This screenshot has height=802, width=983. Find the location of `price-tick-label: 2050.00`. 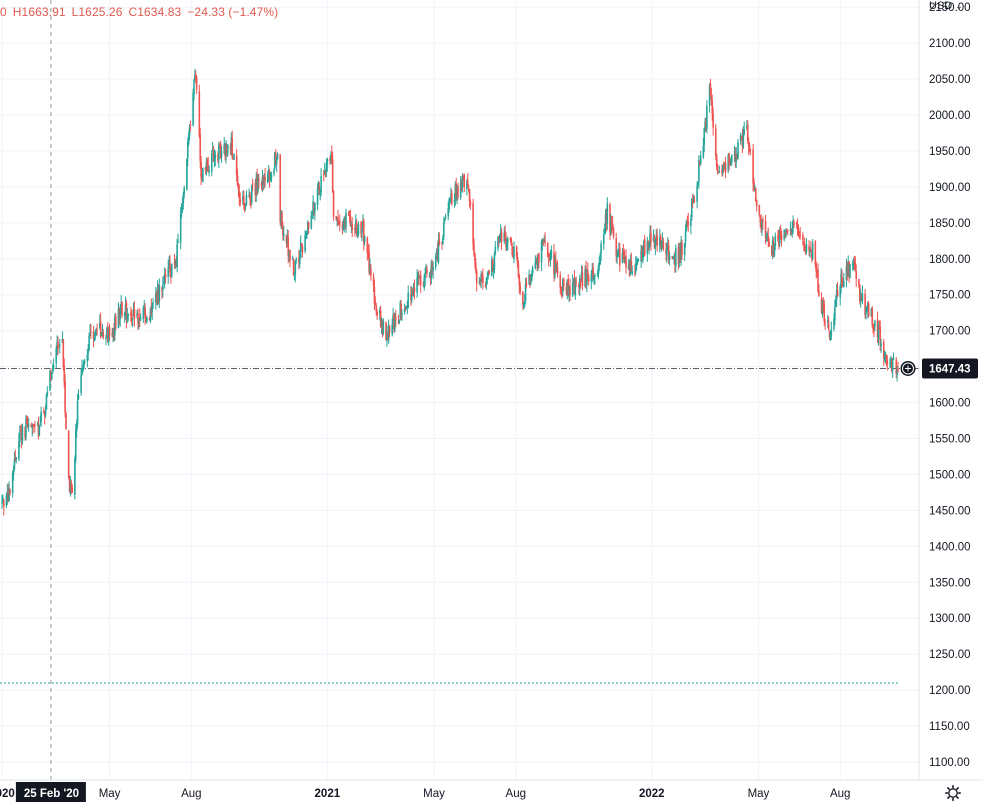

price-tick-label: 2050.00 is located at coordinates (950, 80).